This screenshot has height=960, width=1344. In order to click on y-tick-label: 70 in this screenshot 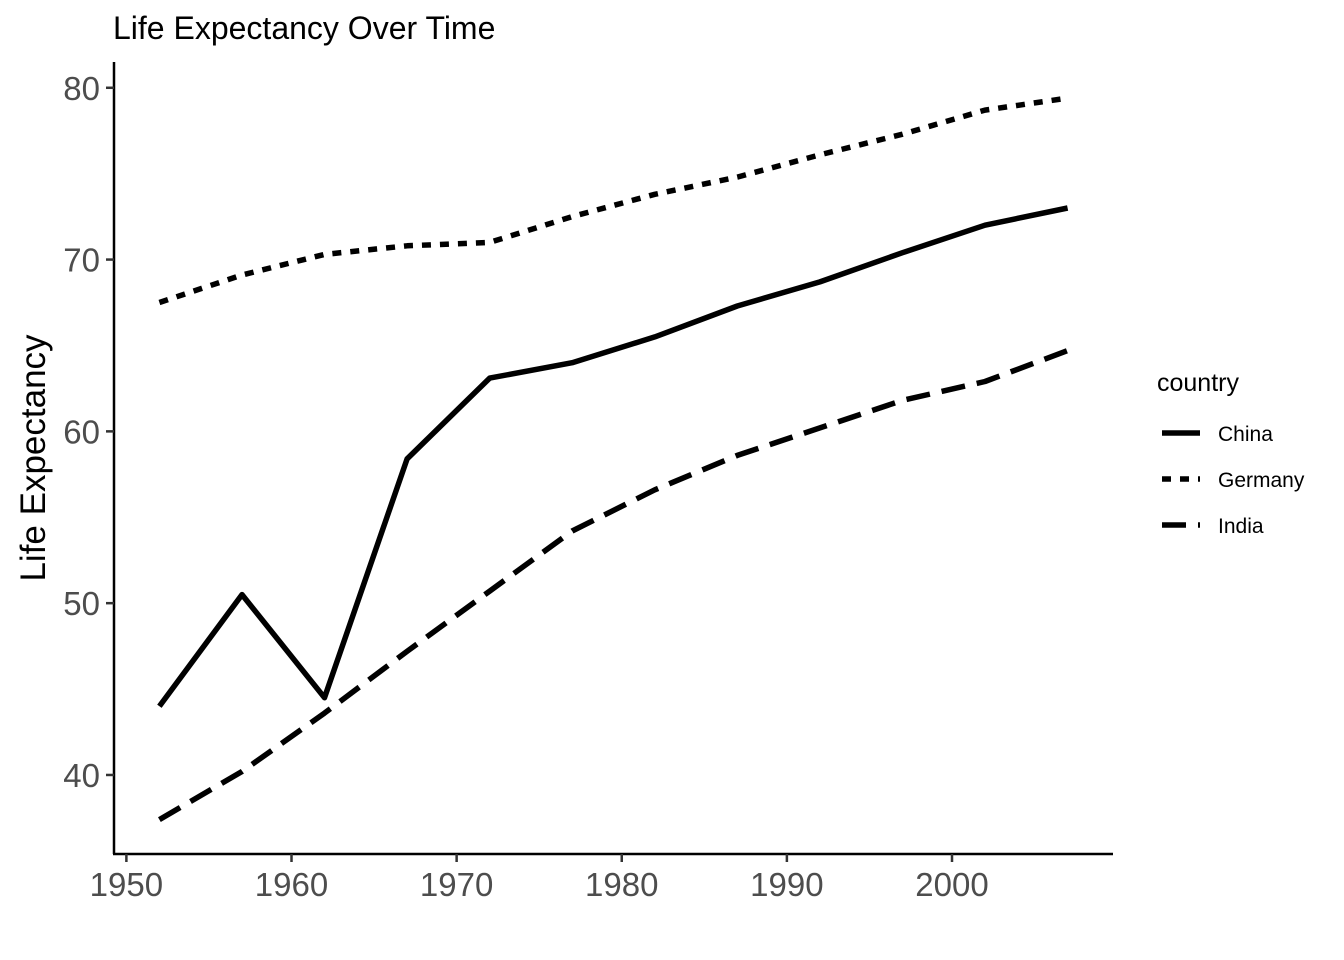, I will do `click(81, 260)`.